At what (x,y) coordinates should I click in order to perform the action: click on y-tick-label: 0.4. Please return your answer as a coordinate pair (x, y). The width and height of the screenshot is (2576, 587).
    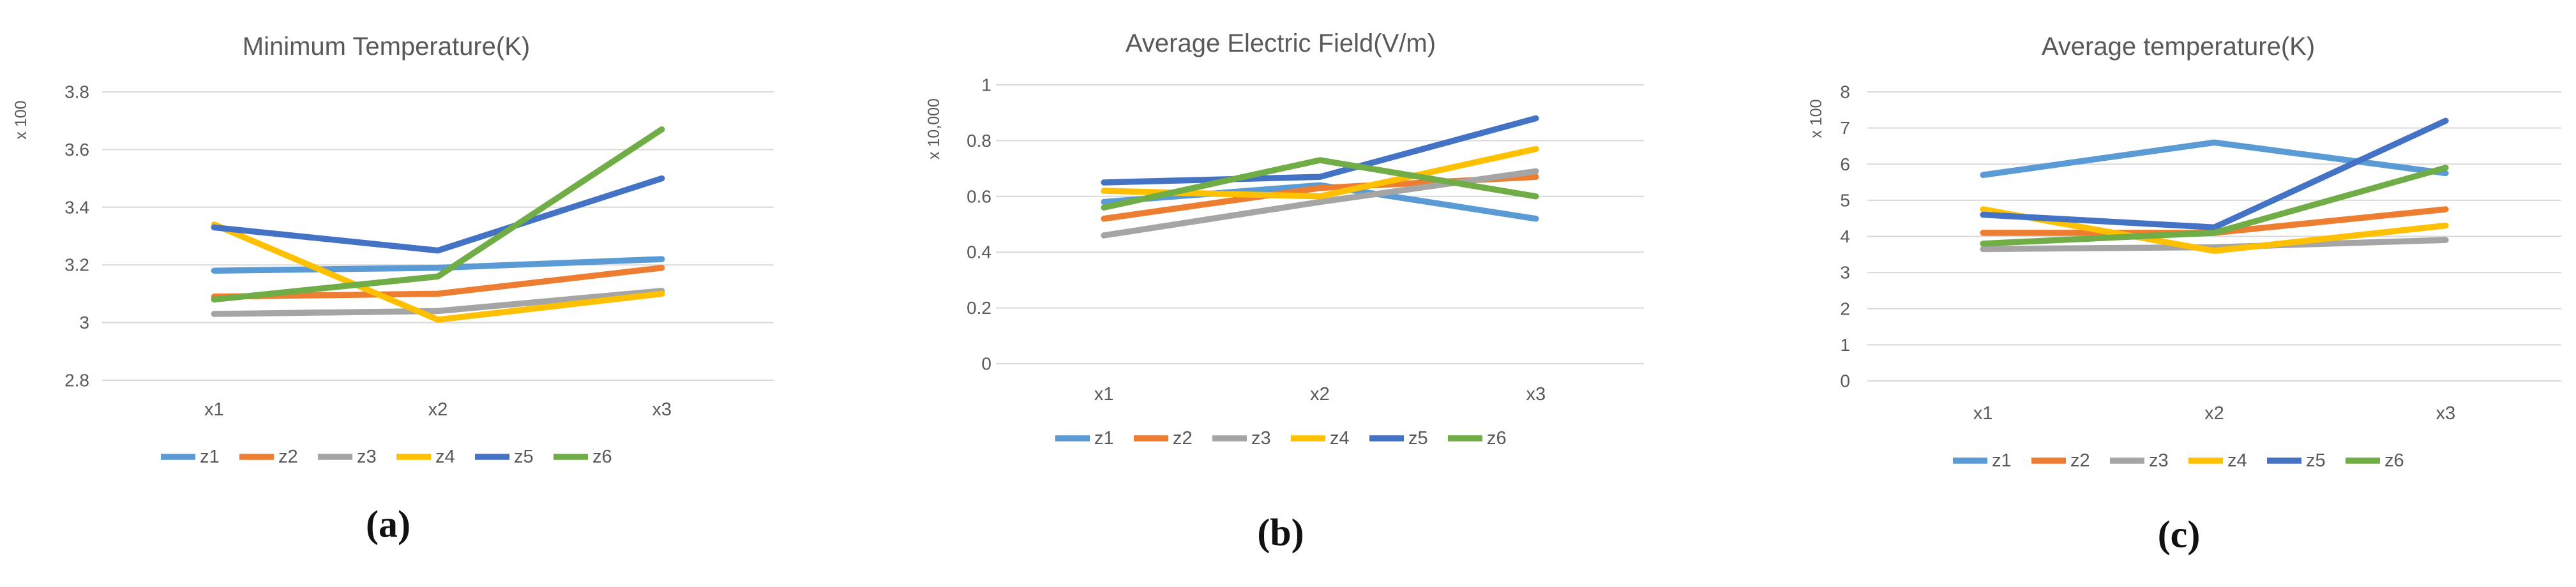
    Looking at the image, I should click on (979, 252).